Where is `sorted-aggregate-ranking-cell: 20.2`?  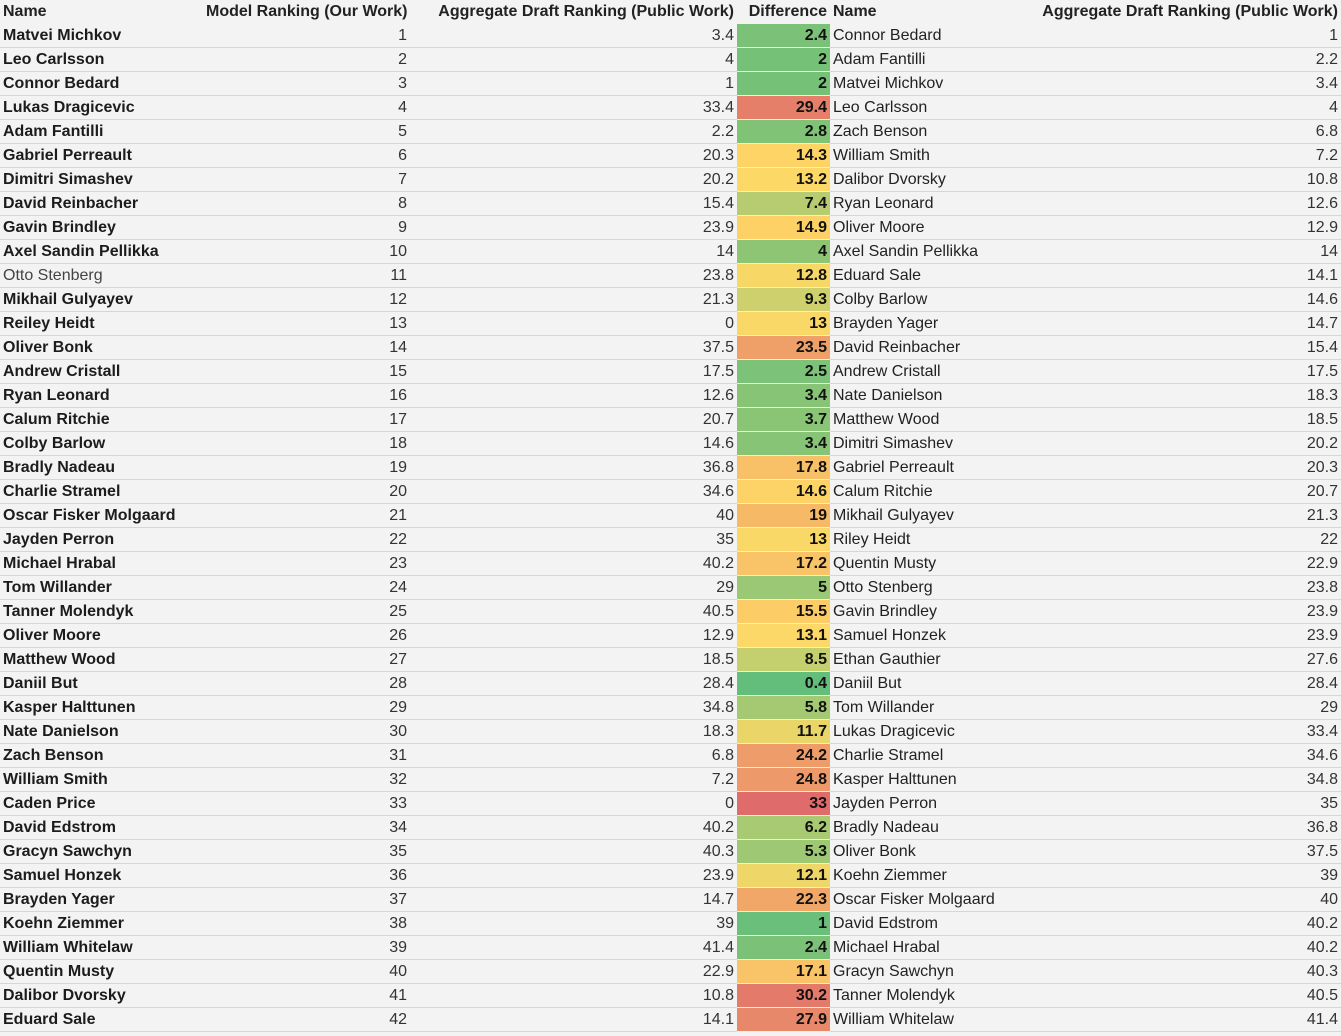 sorted-aggregate-ranking-cell: 20.2 is located at coordinates (1183, 443).